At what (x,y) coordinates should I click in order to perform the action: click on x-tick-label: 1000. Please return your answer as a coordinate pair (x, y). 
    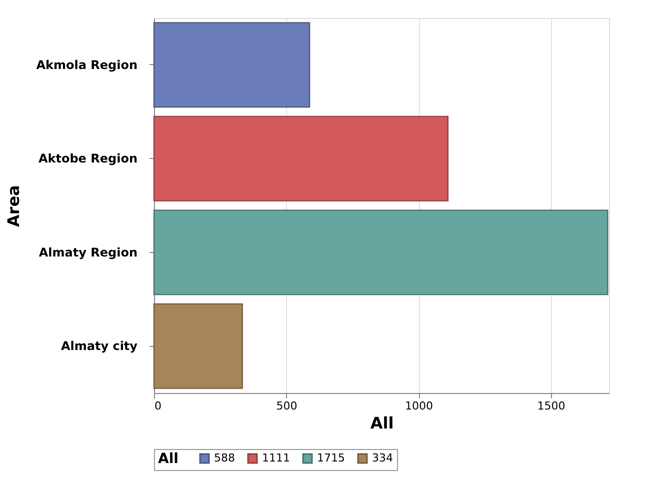
    Looking at the image, I should click on (419, 406).